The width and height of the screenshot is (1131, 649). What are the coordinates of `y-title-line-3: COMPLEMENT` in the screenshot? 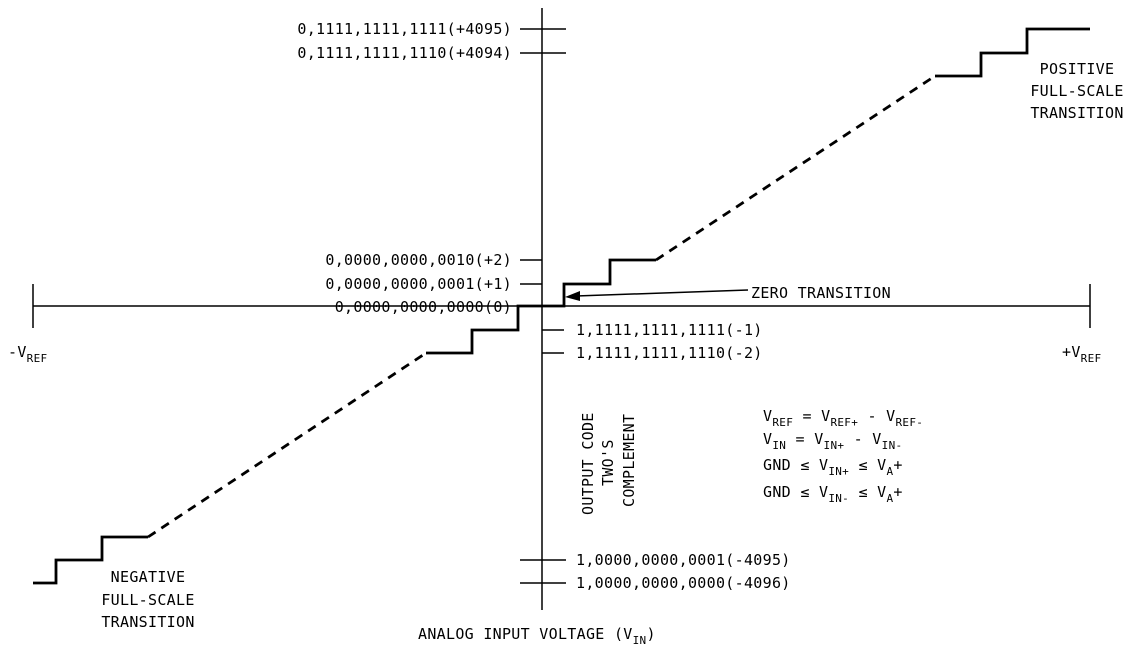 It's located at (629, 460).